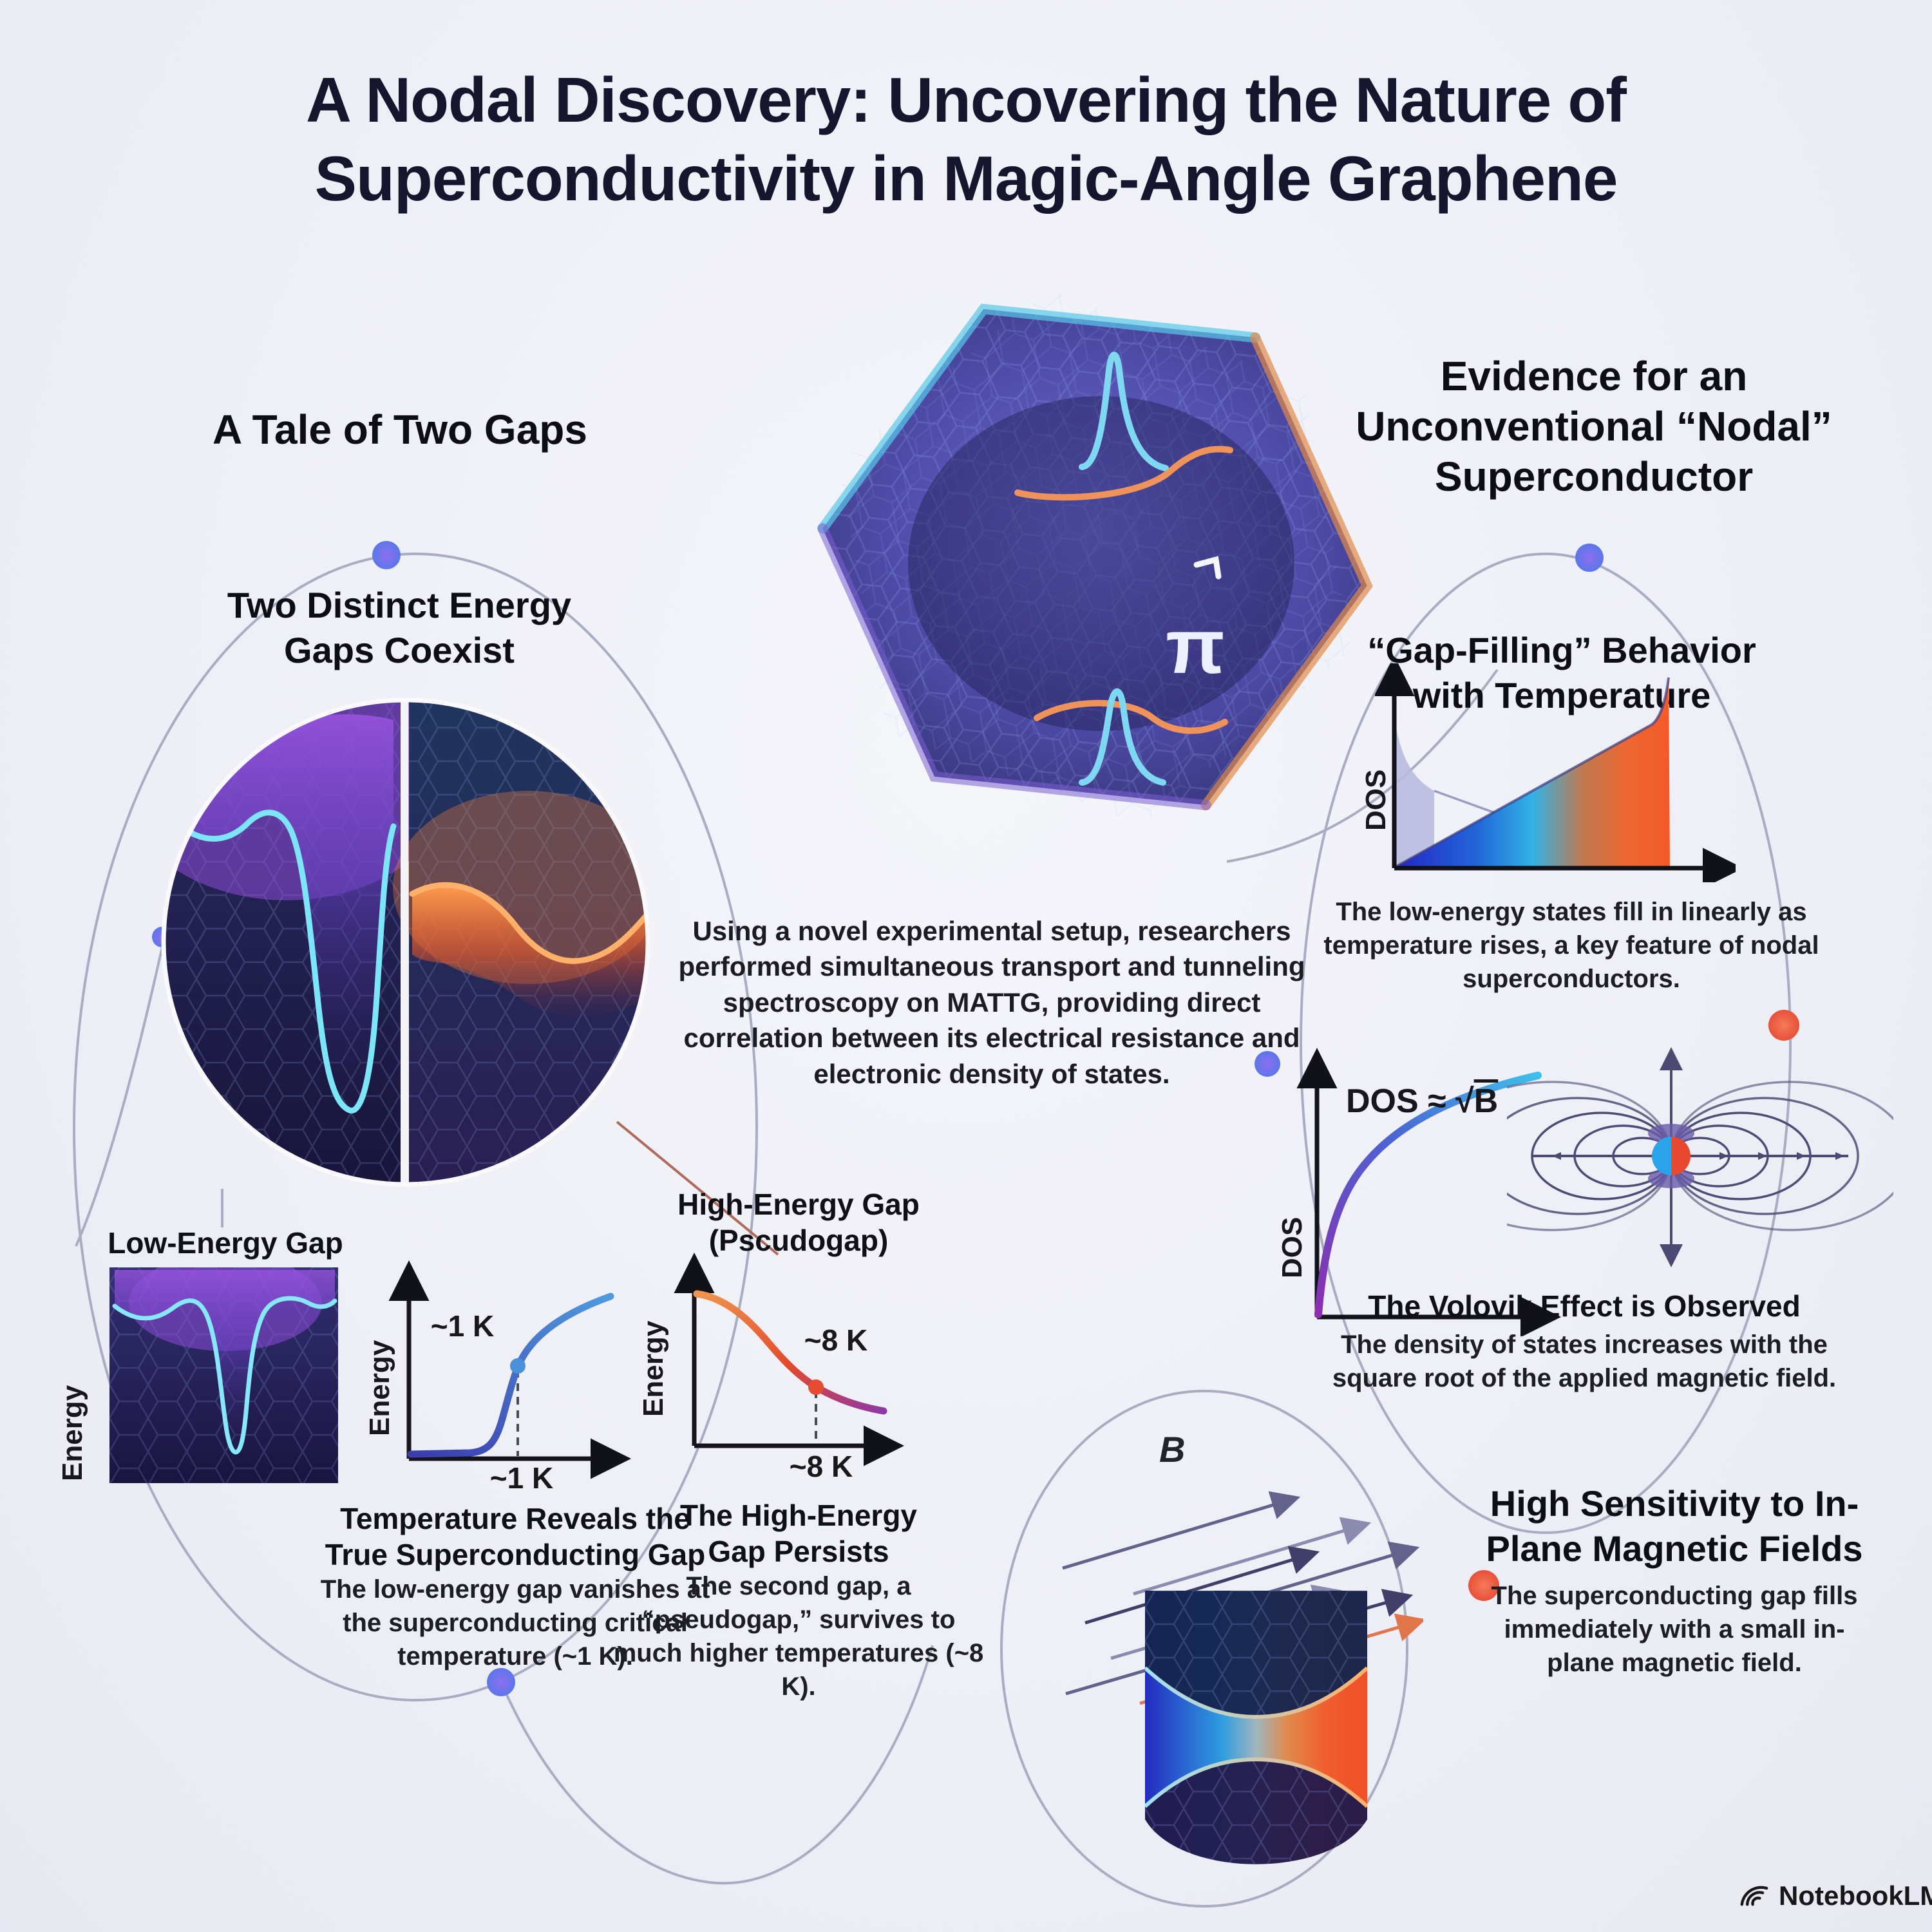  What do you see at coordinates (1131, 716) in the screenshot?
I see `spectral-curve-glyph-bottom` at bounding box center [1131, 716].